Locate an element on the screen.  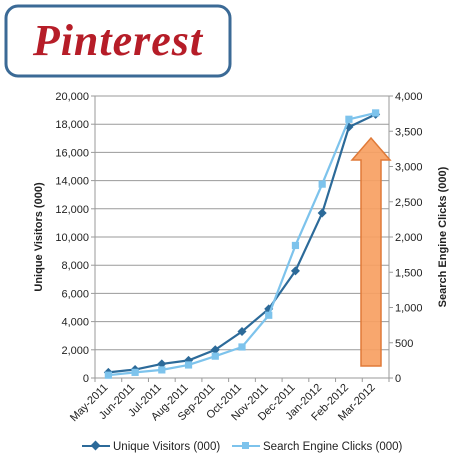
left-tick-label: 2,000 is located at coordinates (75, 351).